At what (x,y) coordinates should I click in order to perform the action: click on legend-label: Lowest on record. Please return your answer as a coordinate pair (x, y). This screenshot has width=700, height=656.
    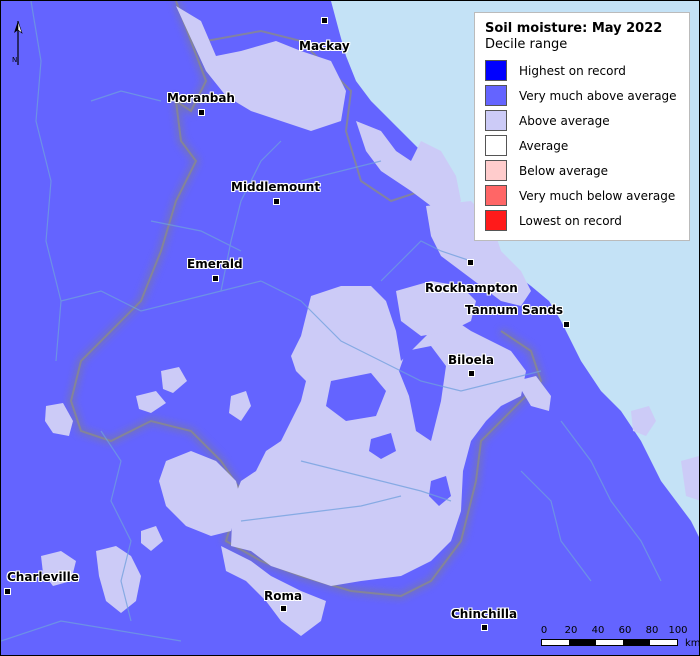
    Looking at the image, I should click on (570, 220).